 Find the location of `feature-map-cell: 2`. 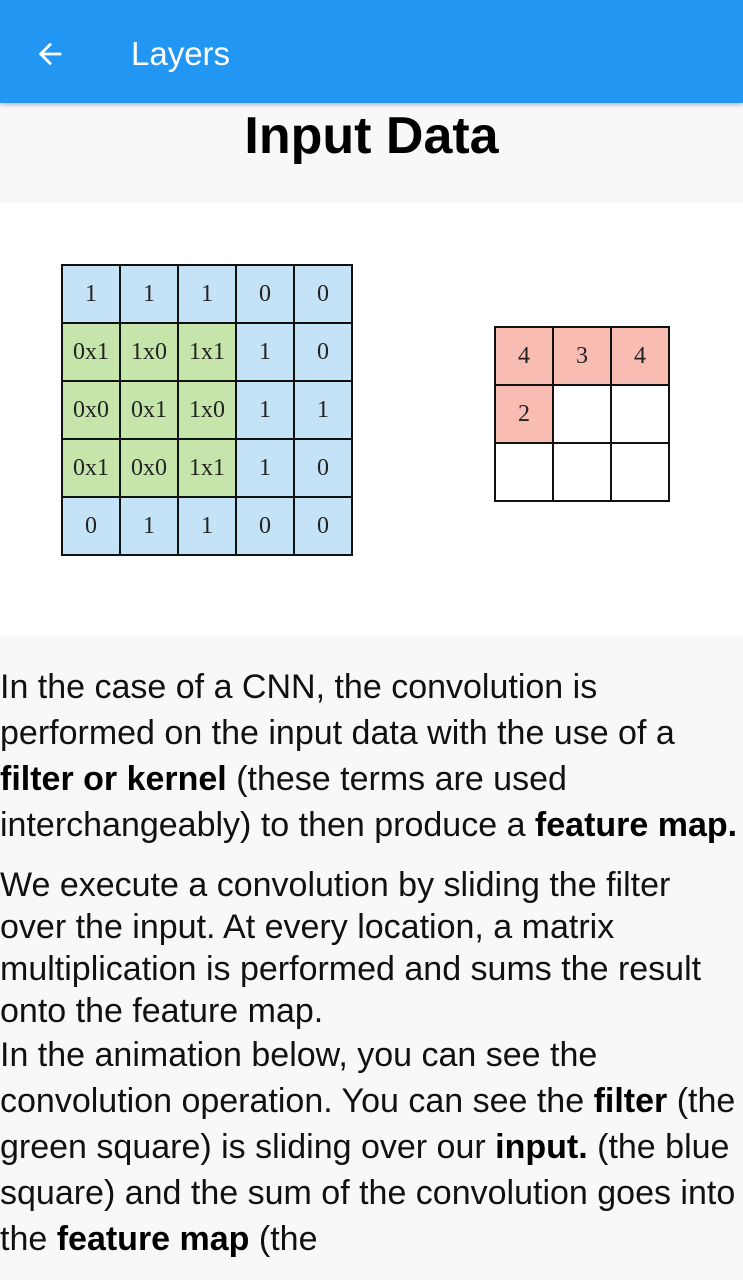

feature-map-cell: 2 is located at coordinates (524, 414).